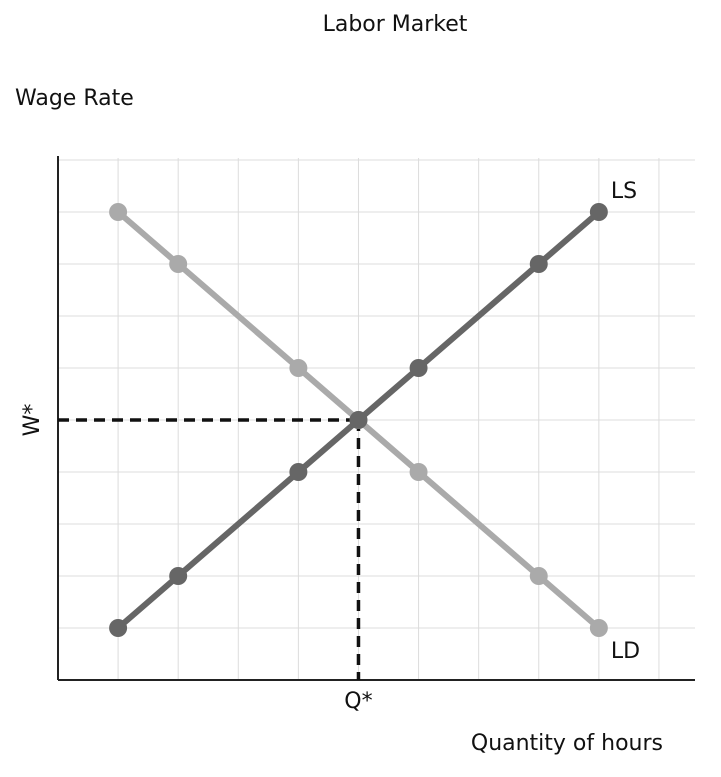 The height and width of the screenshot is (777, 721). What do you see at coordinates (625, 651) in the screenshot?
I see `series-label: LD` at bounding box center [625, 651].